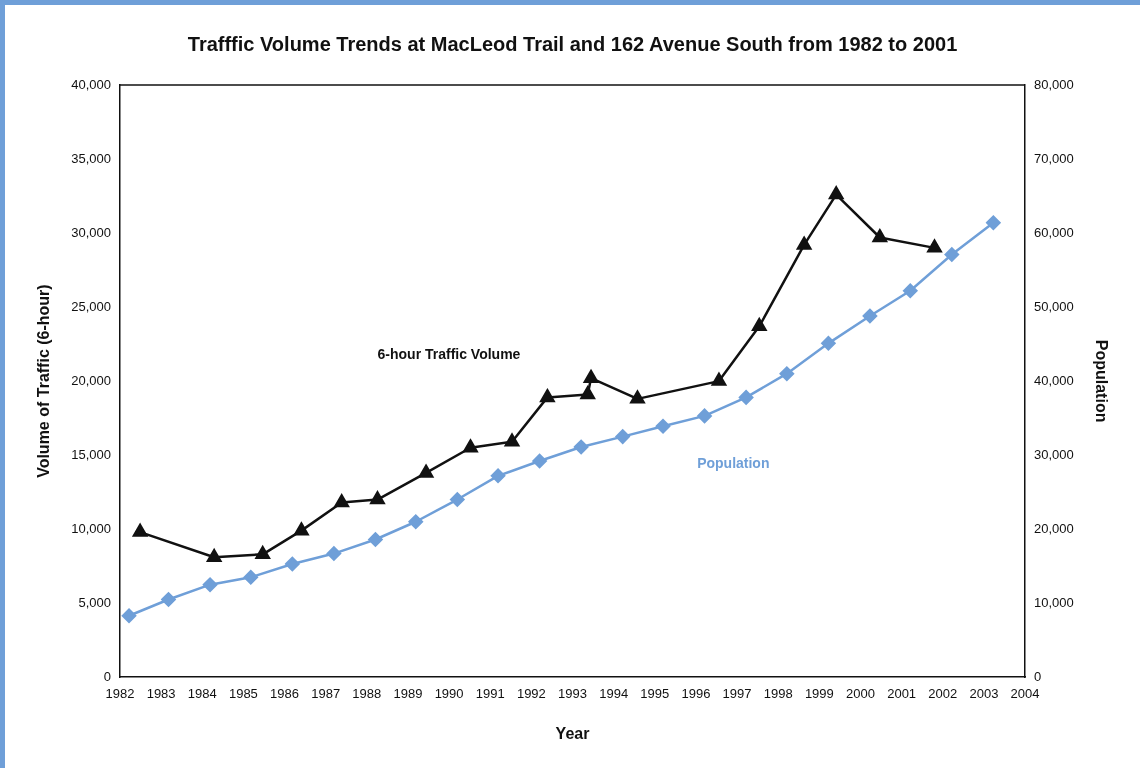 The width and height of the screenshot is (1140, 768). What do you see at coordinates (572, 693) in the screenshot?
I see `x-tick-label: 1993` at bounding box center [572, 693].